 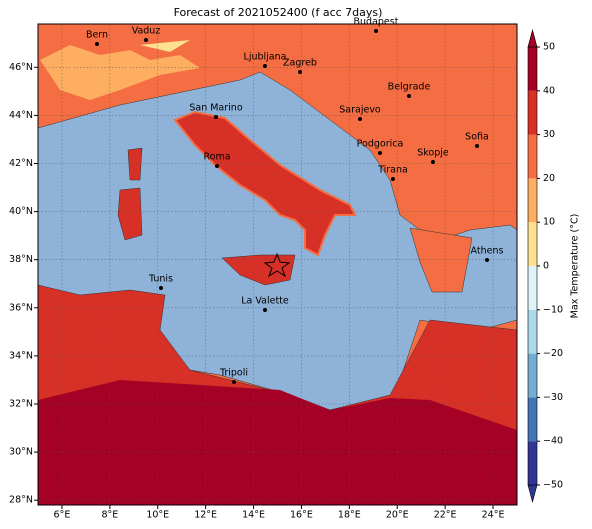 I want to click on alps-cold, so click(x=165, y=46).